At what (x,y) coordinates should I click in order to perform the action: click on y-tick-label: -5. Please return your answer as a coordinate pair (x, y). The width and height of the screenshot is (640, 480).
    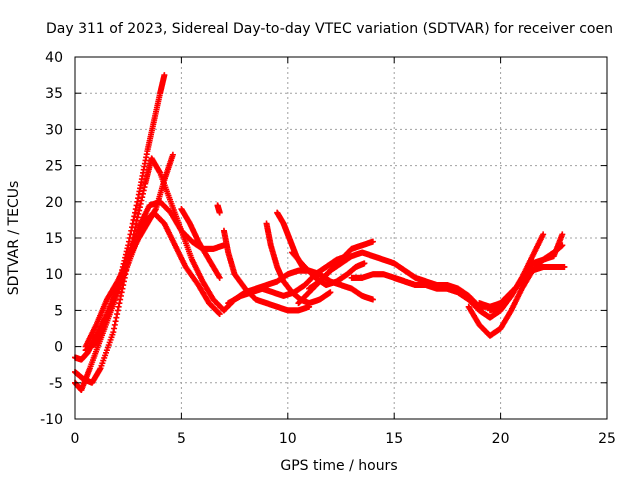
    Looking at the image, I should click on (56, 384).